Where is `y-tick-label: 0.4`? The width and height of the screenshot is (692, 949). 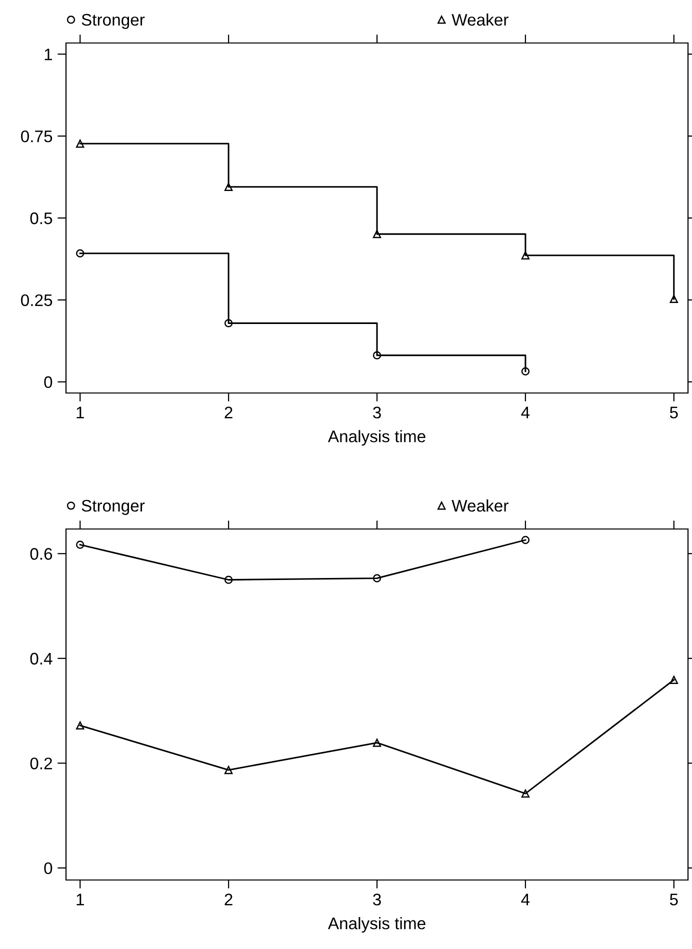 y-tick-label: 0.4 is located at coordinates (41, 658).